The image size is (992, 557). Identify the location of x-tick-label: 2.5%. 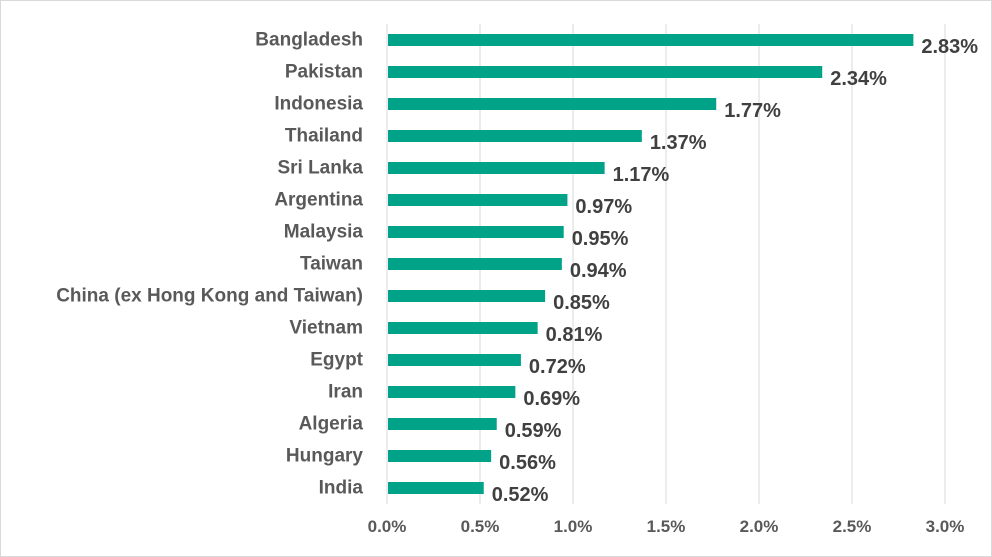
(852, 526).